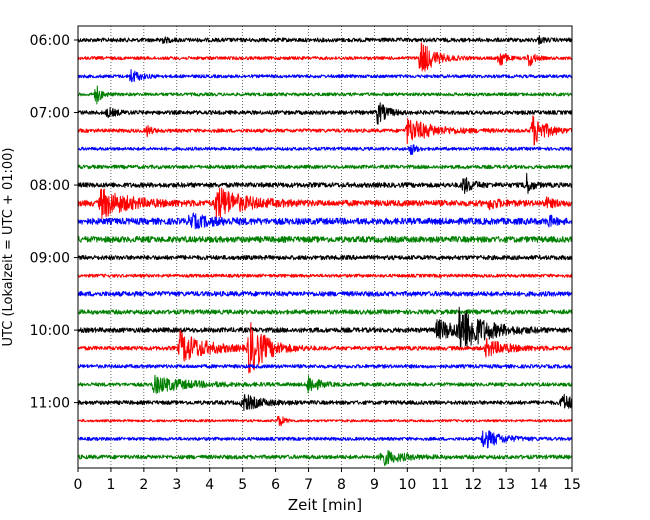 This screenshot has height=520, width=650. Describe the element at coordinates (440, 485) in the screenshot. I see `x-tick-label: 11` at that location.